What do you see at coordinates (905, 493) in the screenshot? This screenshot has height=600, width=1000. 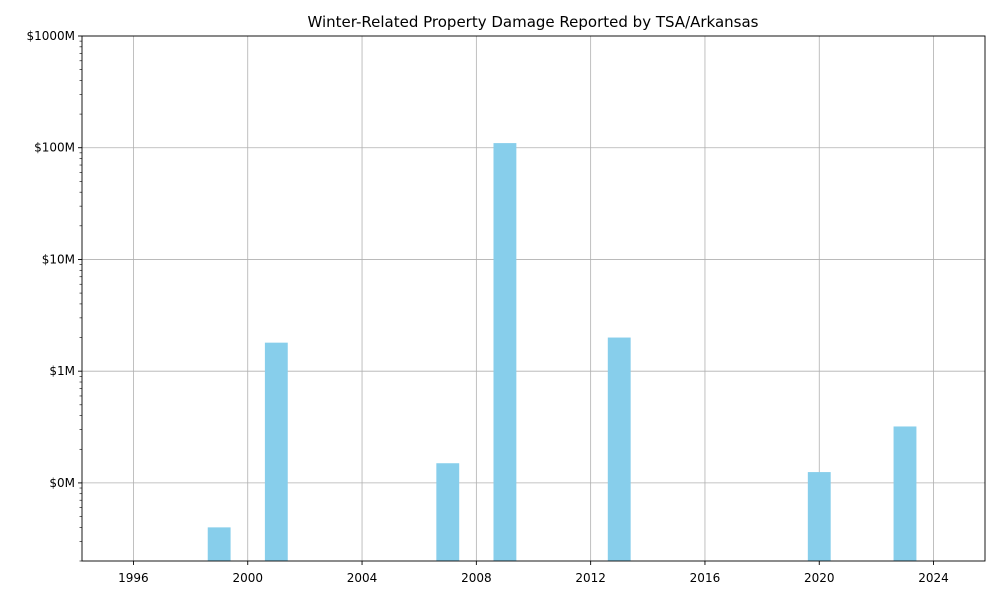 I see `bar-2023` at bounding box center [905, 493].